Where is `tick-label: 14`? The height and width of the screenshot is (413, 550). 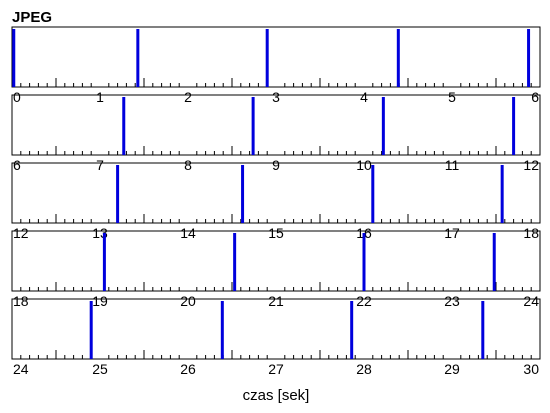
tick-label: 14 is located at coordinates (188, 233).